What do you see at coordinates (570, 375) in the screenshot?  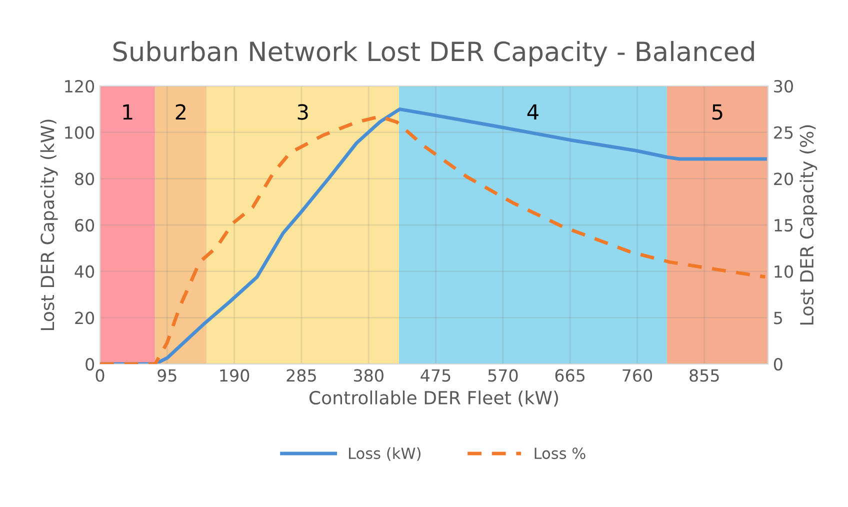 I see `x-tick-label: 665` at bounding box center [570, 375].